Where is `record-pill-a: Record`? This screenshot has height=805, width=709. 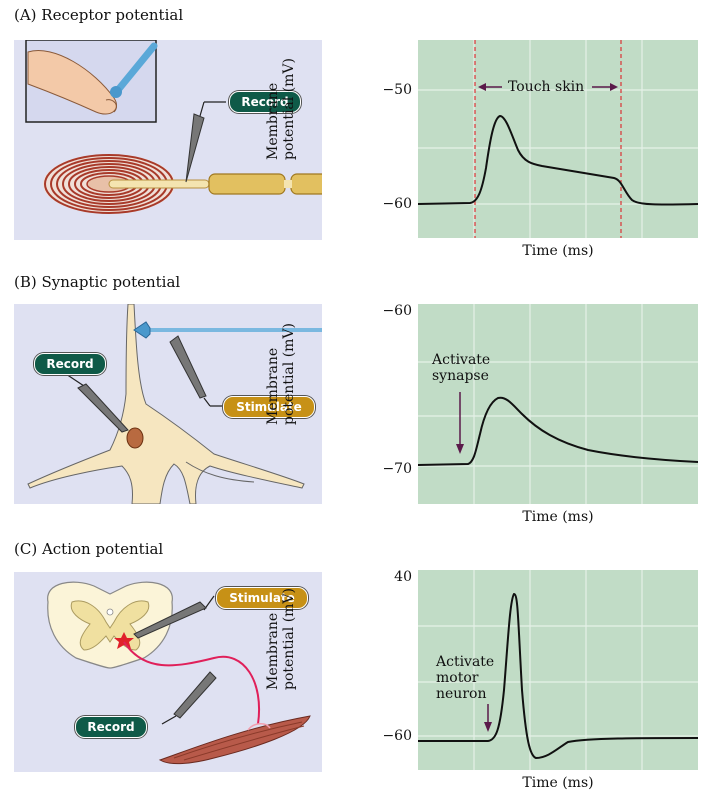 record-pill-a: Record is located at coordinates (265, 102).